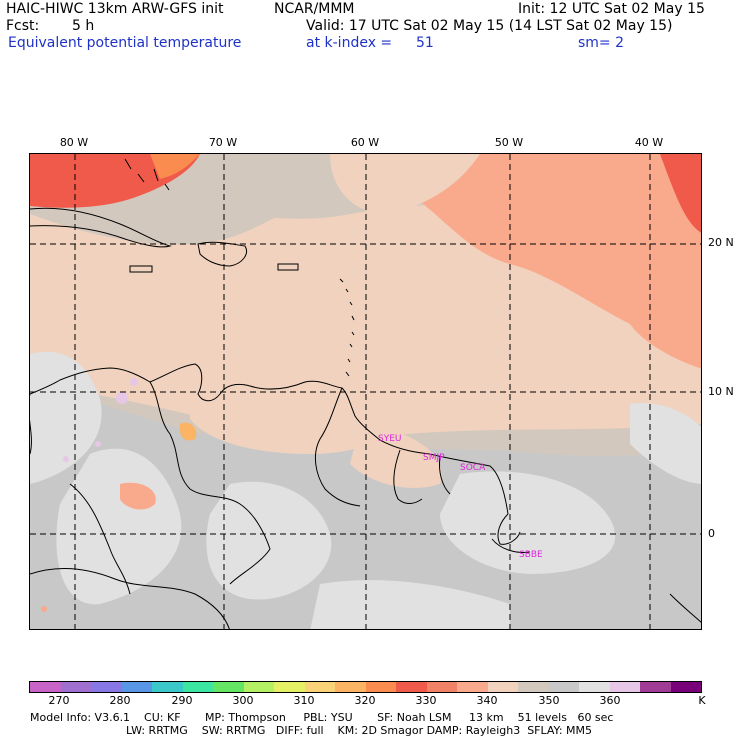 Image resolution: width=740 pixels, height=740 pixels. I want to click on colorbar-label-300: 300, so click(243, 700).